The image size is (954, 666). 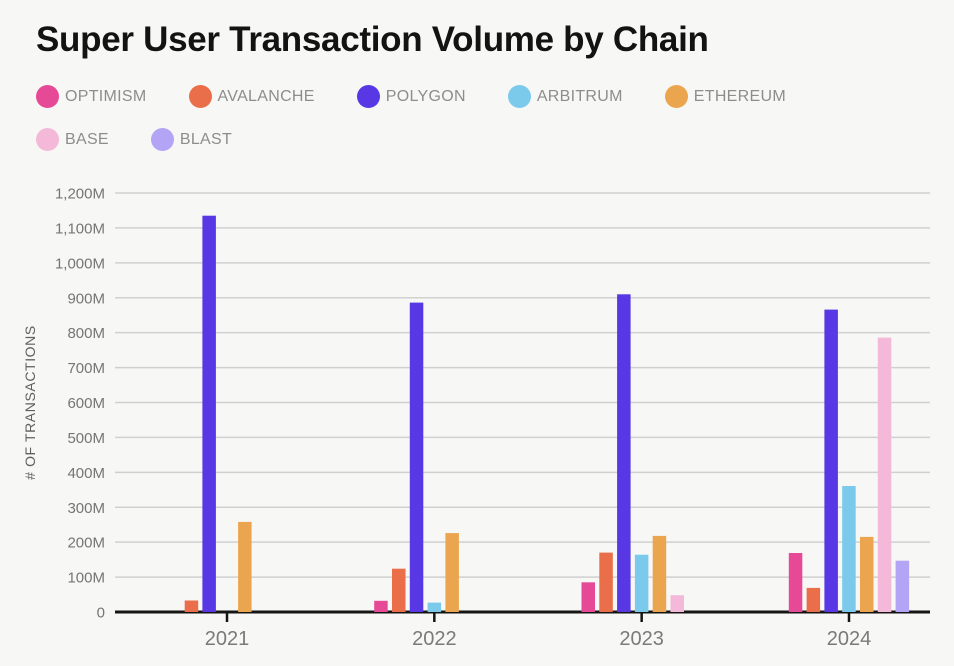 What do you see at coordinates (86, 368) in the screenshot?
I see `y-tick-label: 700M` at bounding box center [86, 368].